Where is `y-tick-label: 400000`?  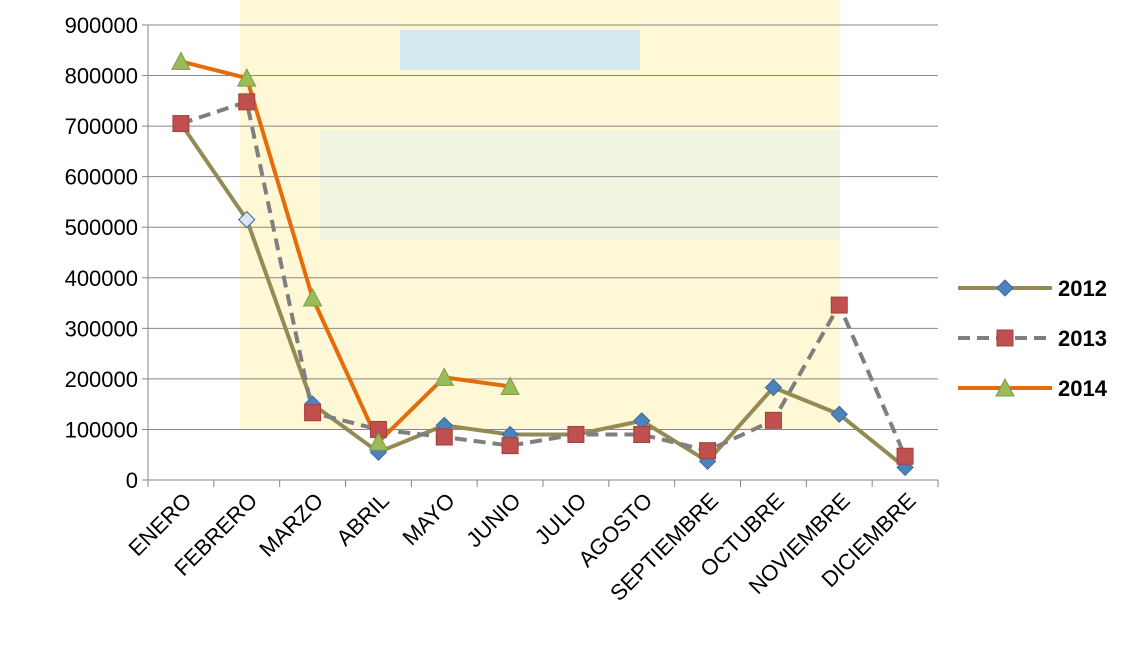 y-tick-label: 400000 is located at coordinates (101, 278).